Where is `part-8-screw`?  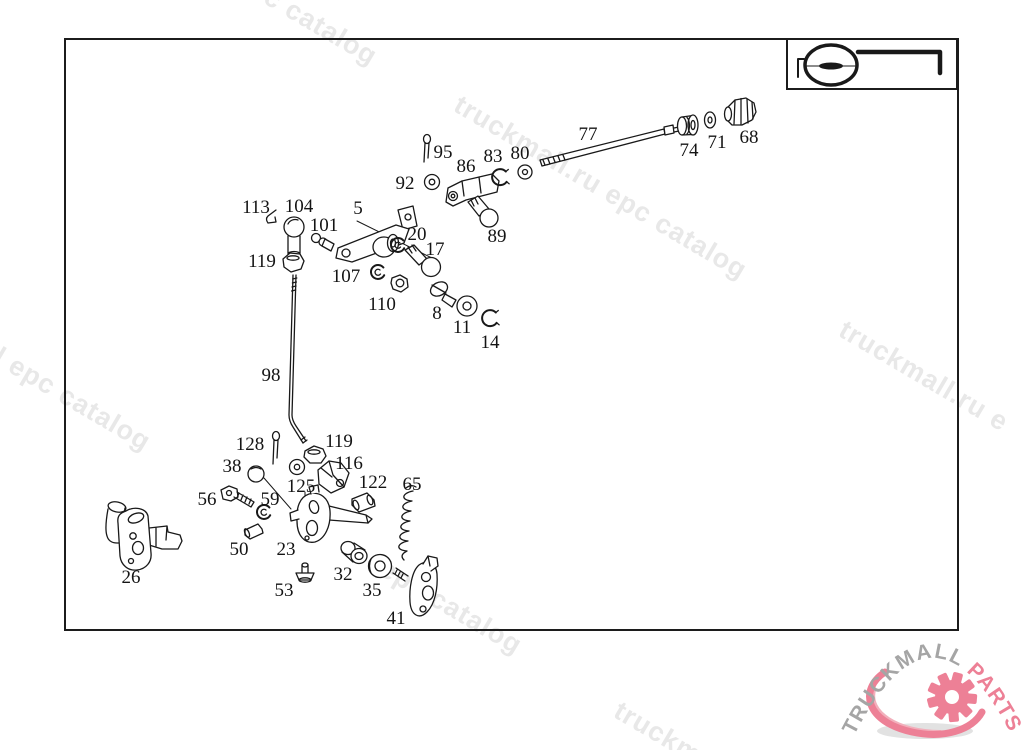 part-8-screw is located at coordinates (443, 294).